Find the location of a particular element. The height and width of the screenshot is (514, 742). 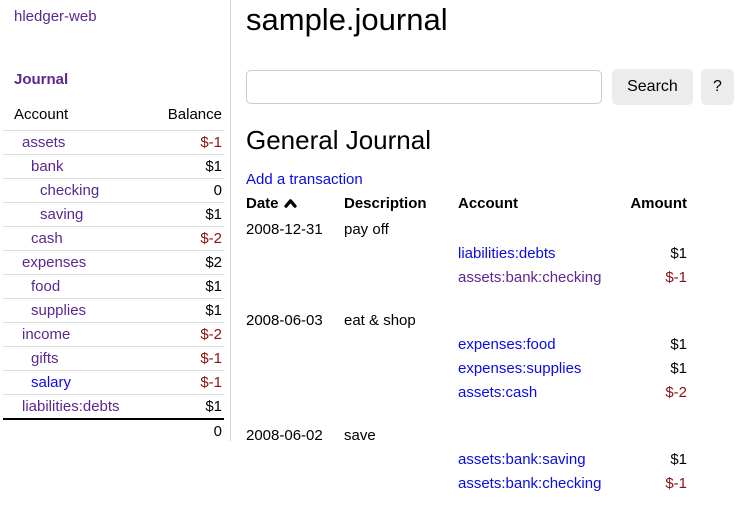

txn-date: 2008-06-03 is located at coordinates (284, 320).